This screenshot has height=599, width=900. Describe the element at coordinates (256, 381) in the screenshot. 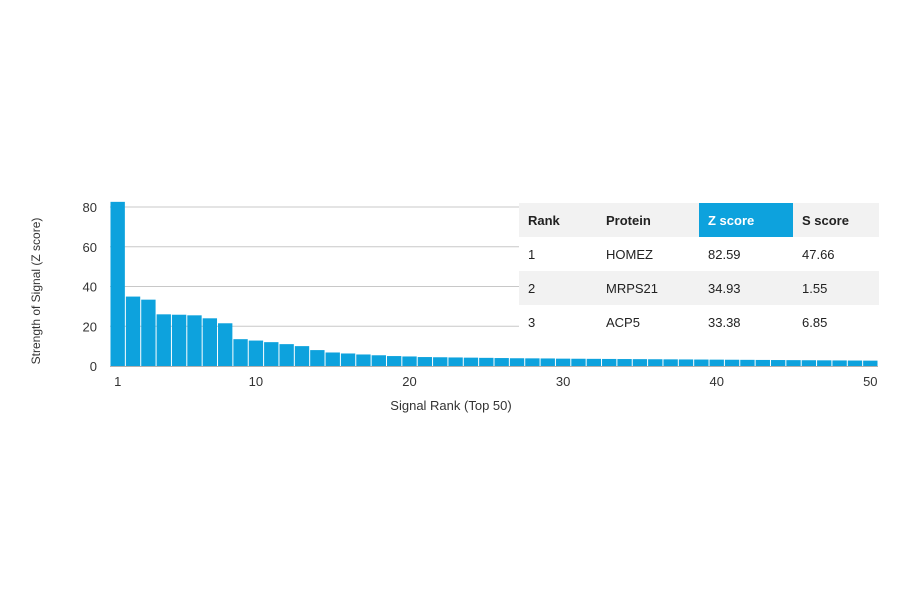

I see `x-tick-label: 10` at that location.